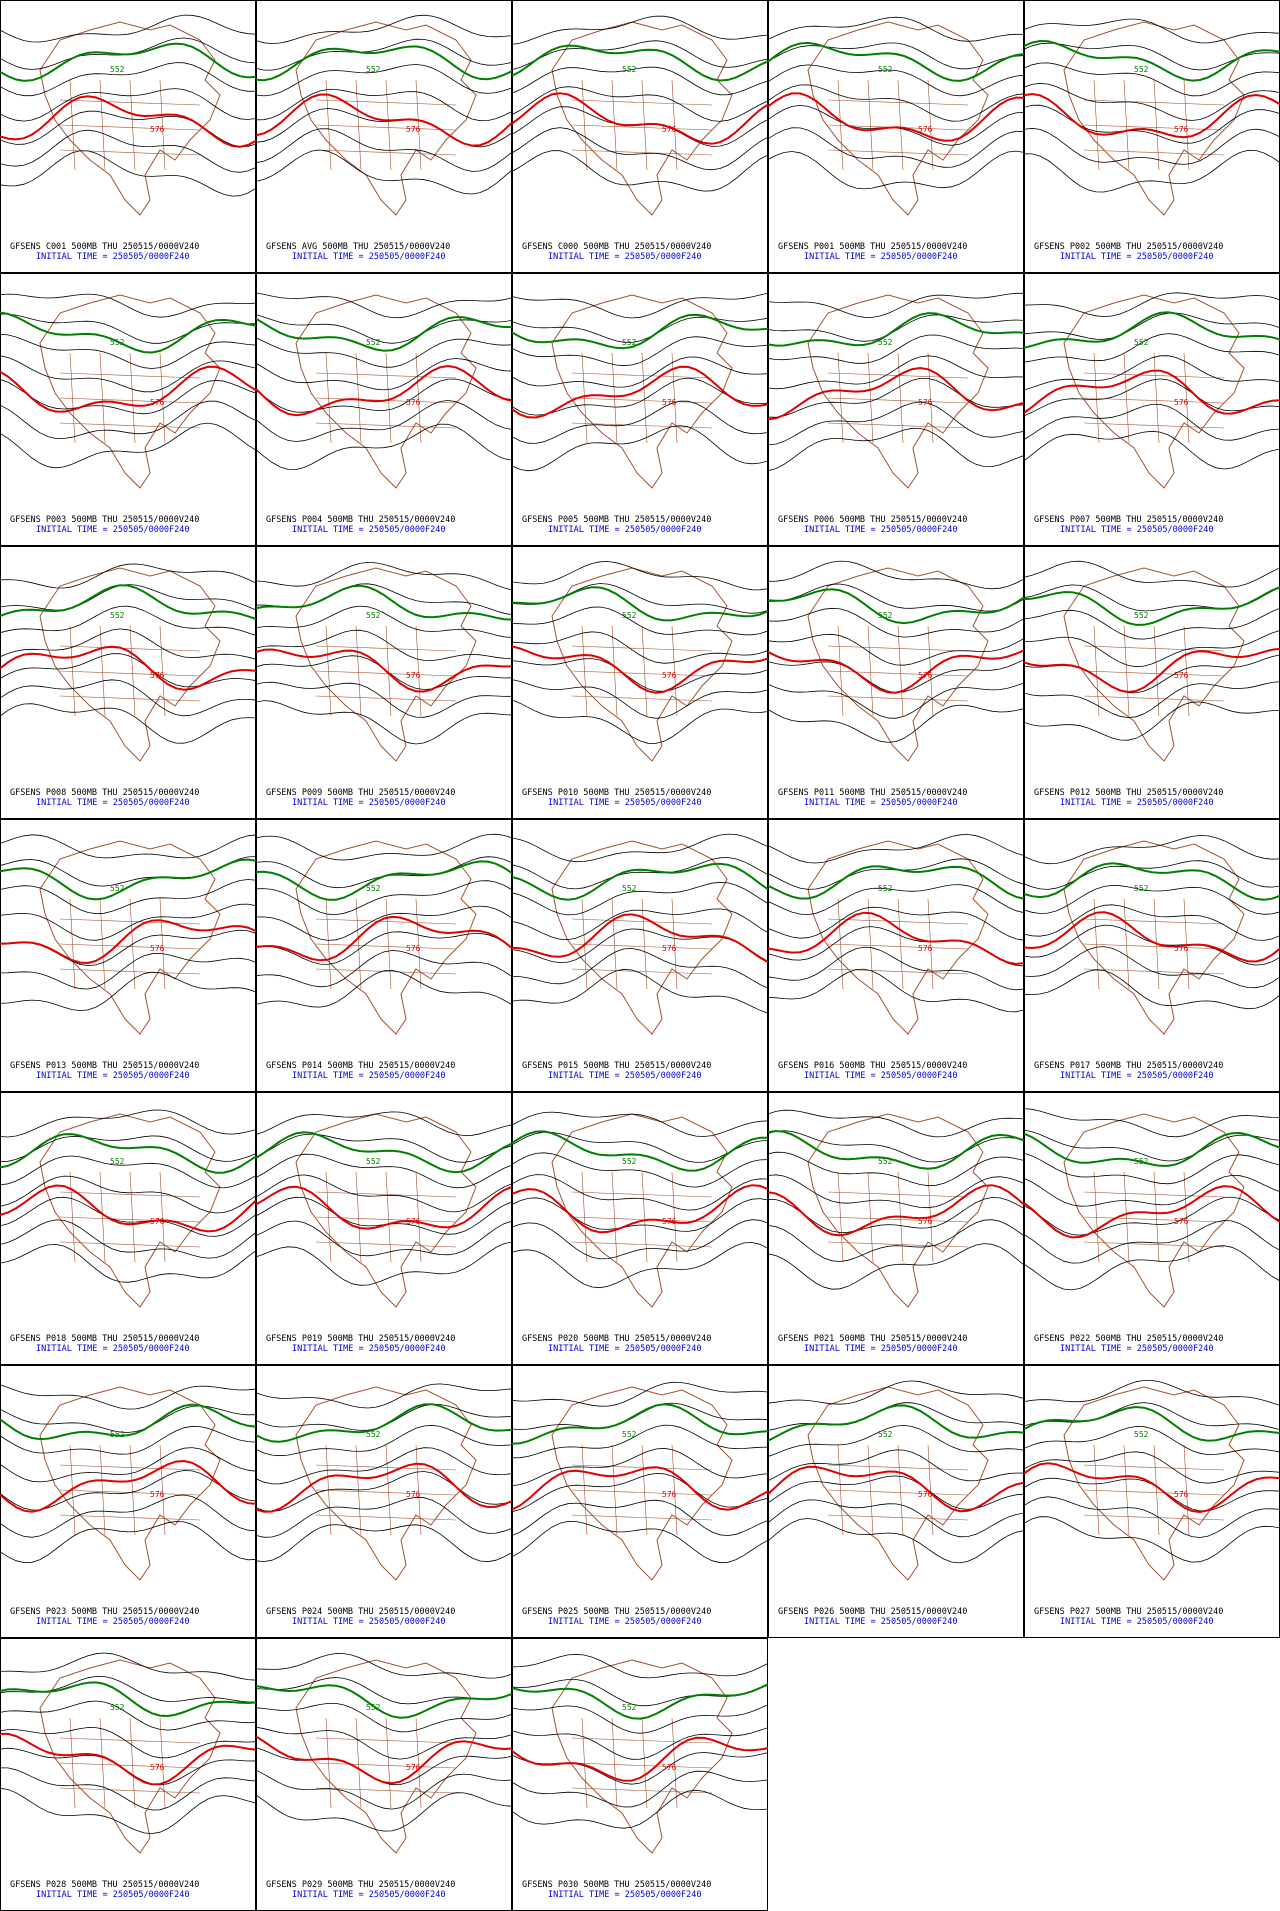 This screenshot has height=1911, width=1280. What do you see at coordinates (1154, 1210) in the screenshot?
I see `coastline` at bounding box center [1154, 1210].